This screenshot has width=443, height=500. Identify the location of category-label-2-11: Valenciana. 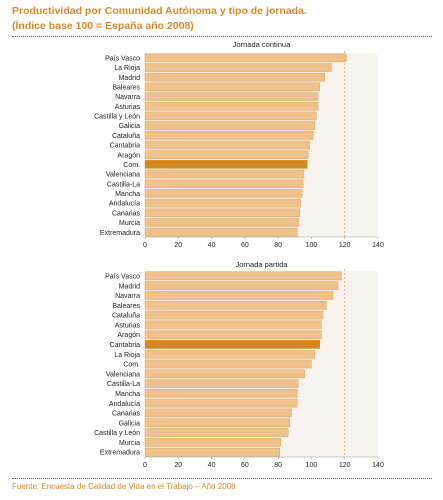
(123, 374).